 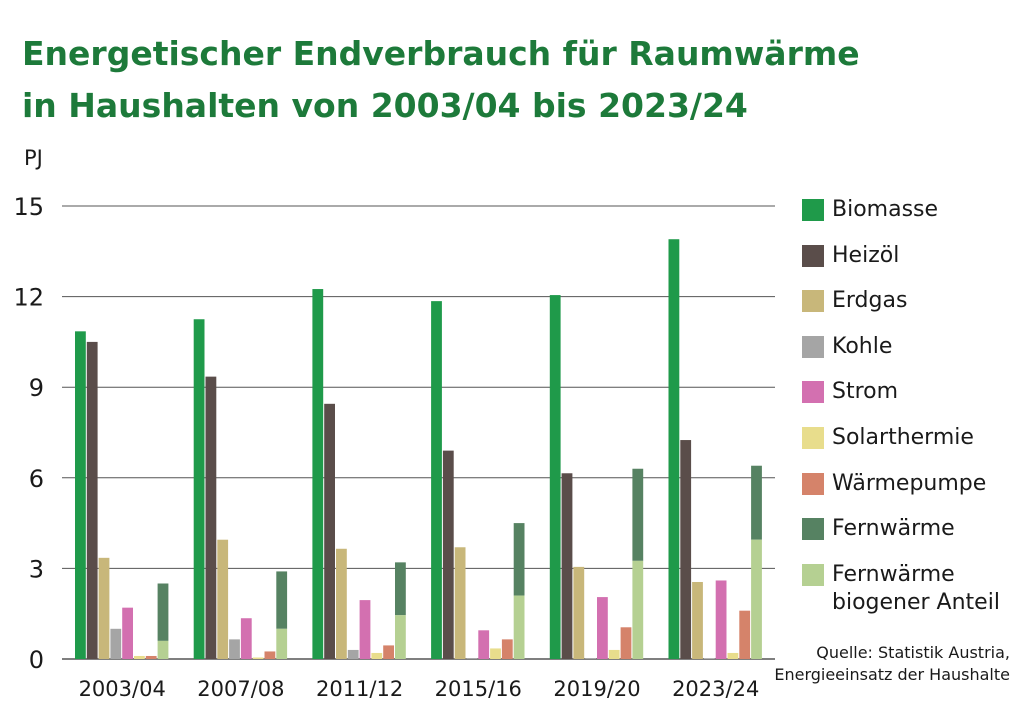 What do you see at coordinates (885, 209) in the screenshot?
I see `legend-label: Biomasse` at bounding box center [885, 209].